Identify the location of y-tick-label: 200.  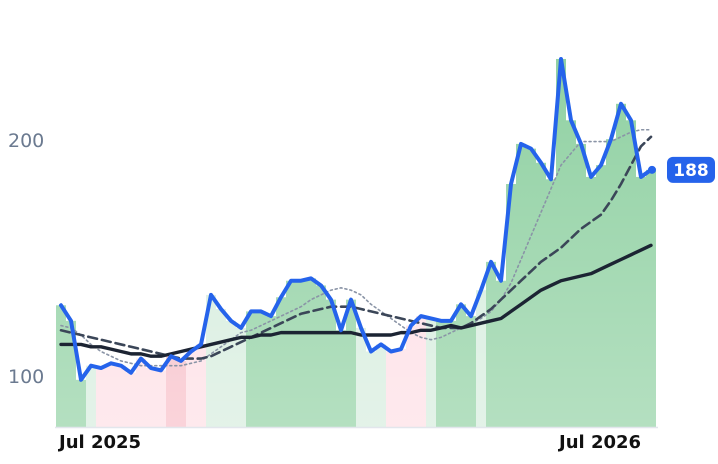
(26, 141).